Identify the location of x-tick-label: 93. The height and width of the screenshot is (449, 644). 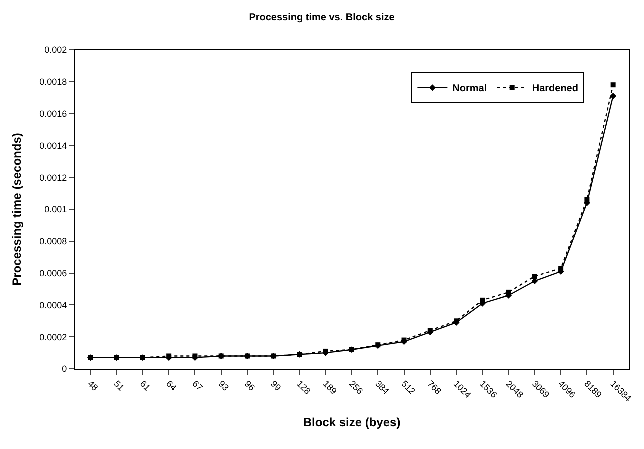
(223, 385).